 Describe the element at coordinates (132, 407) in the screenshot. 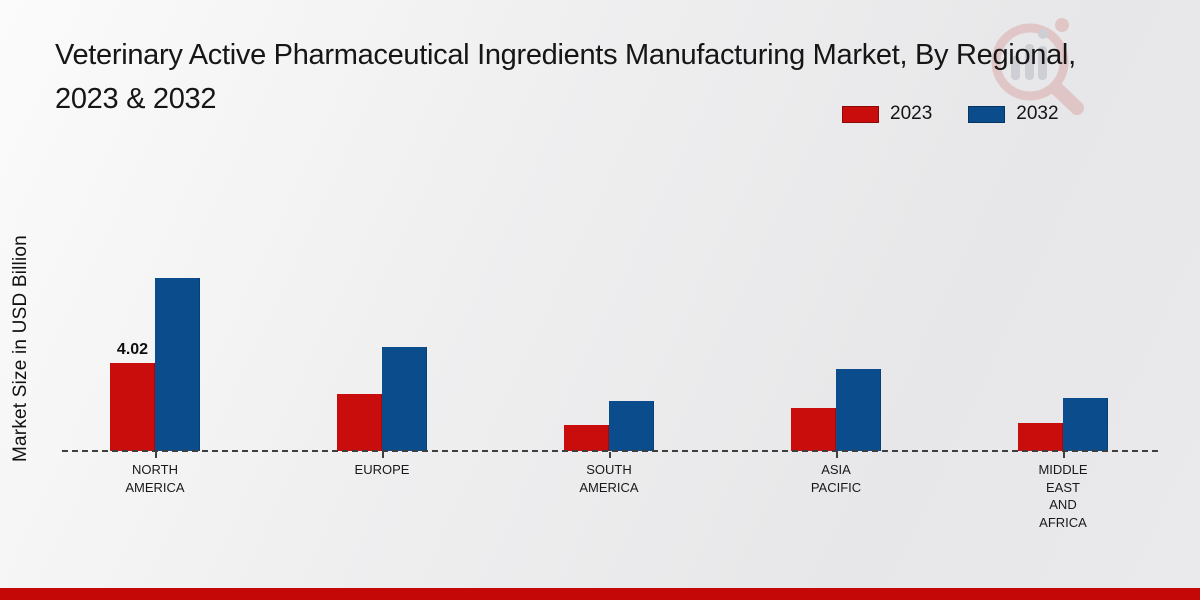

I see `bar-2023-north-america` at that location.